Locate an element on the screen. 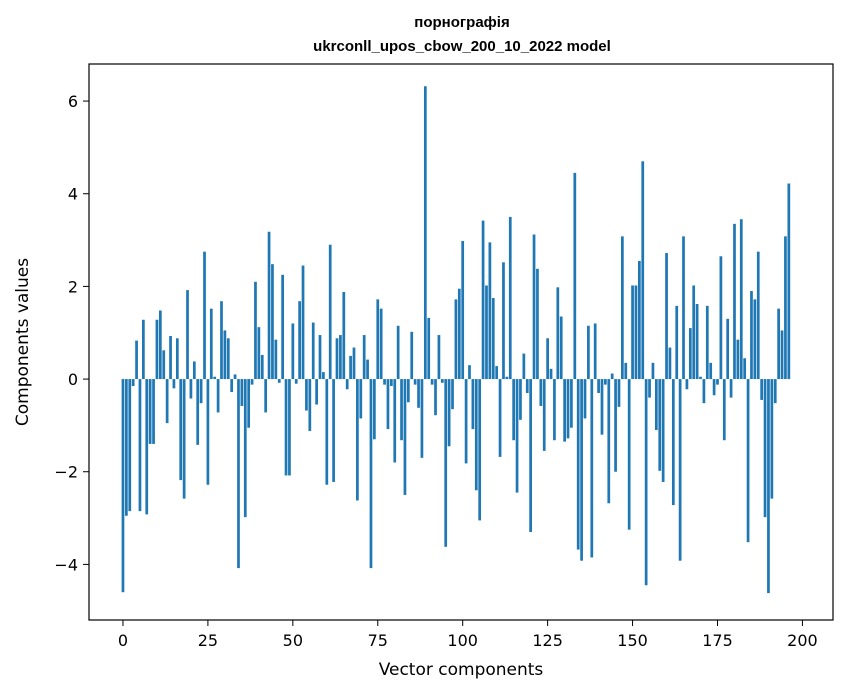 Image resolution: width=847 pixels, height=700 pixels. x-tick-label: 125 is located at coordinates (547, 640).